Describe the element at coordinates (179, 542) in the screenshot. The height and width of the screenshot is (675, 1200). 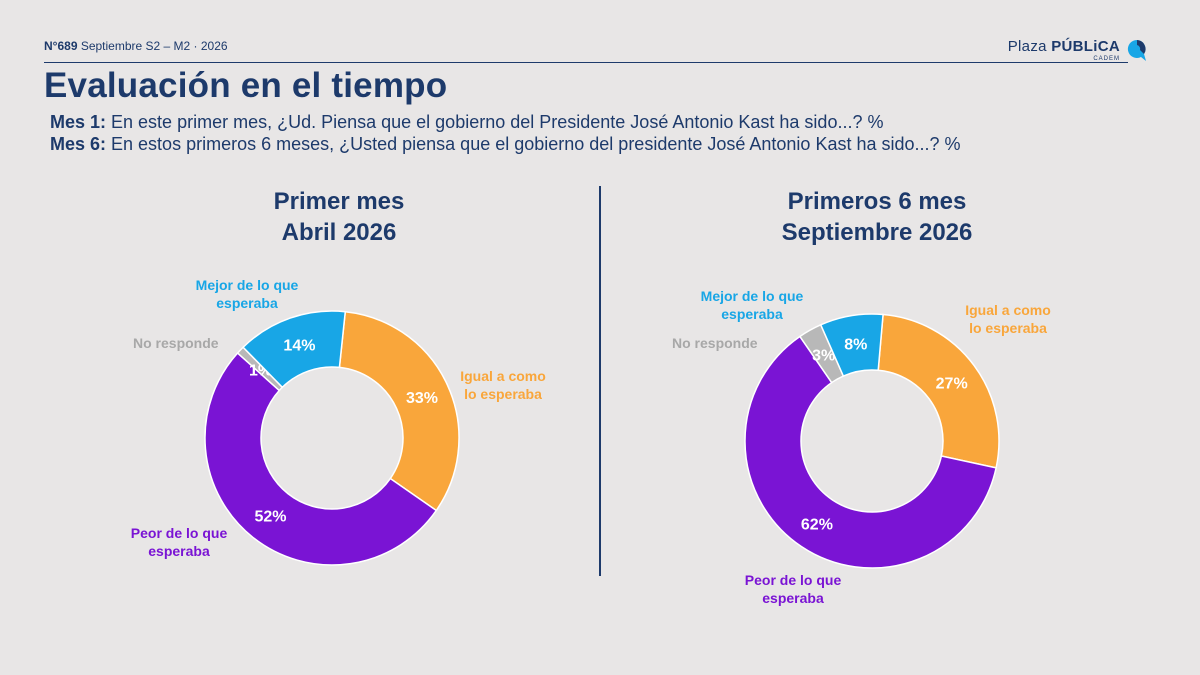
I see `chart-1-label-peor: Peor de lo que esperaba` at that location.